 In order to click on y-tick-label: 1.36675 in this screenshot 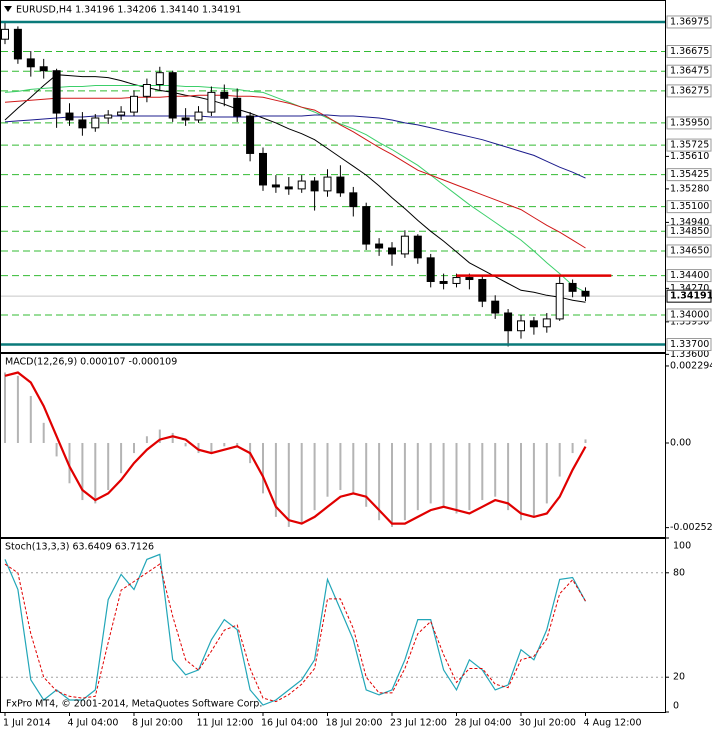, I will do `click(689, 51)`.